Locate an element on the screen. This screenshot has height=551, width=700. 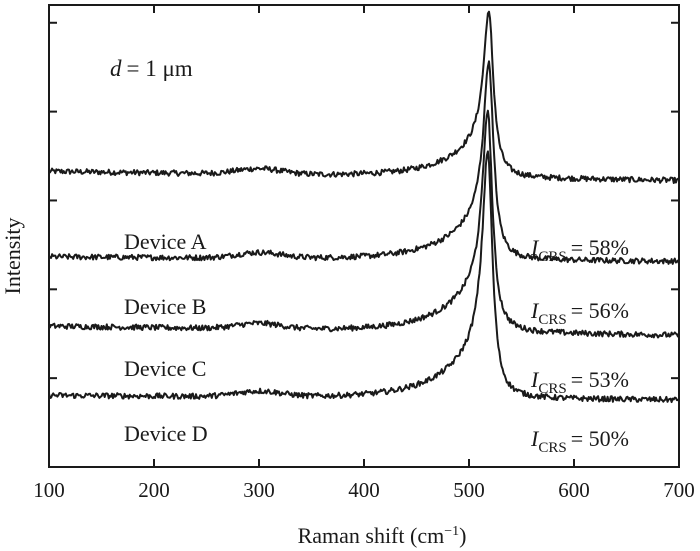
icrs-label: ICRS = 50% is located at coordinates (579, 441).